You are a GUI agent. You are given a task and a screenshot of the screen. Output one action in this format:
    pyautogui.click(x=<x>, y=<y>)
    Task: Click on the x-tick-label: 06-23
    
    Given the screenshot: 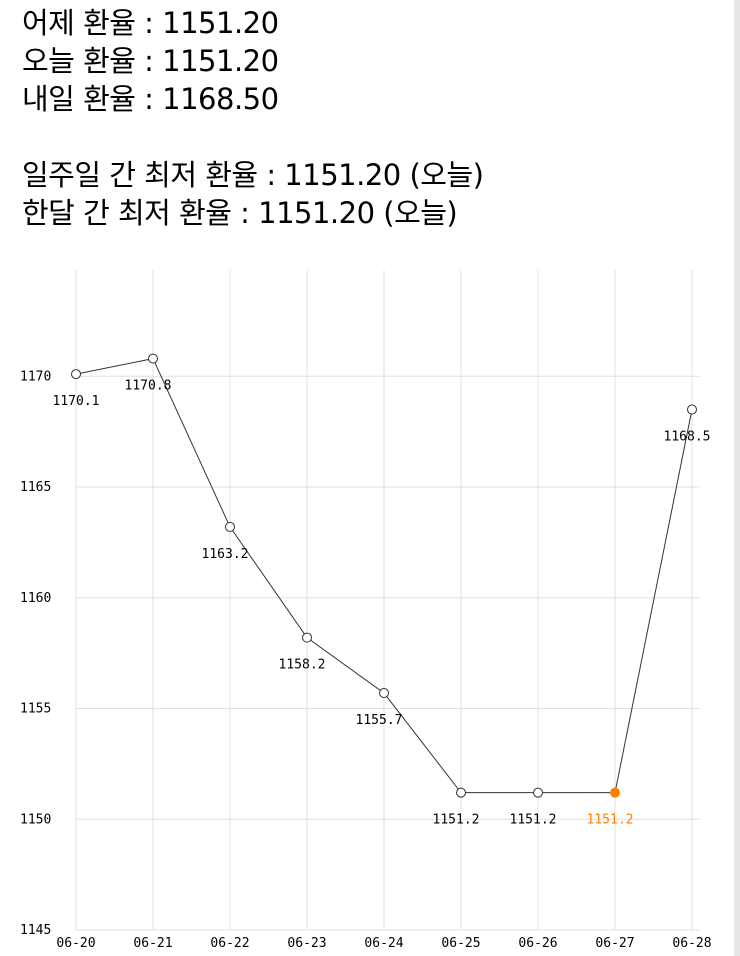 What is the action you would take?
    pyautogui.click(x=306, y=943)
    